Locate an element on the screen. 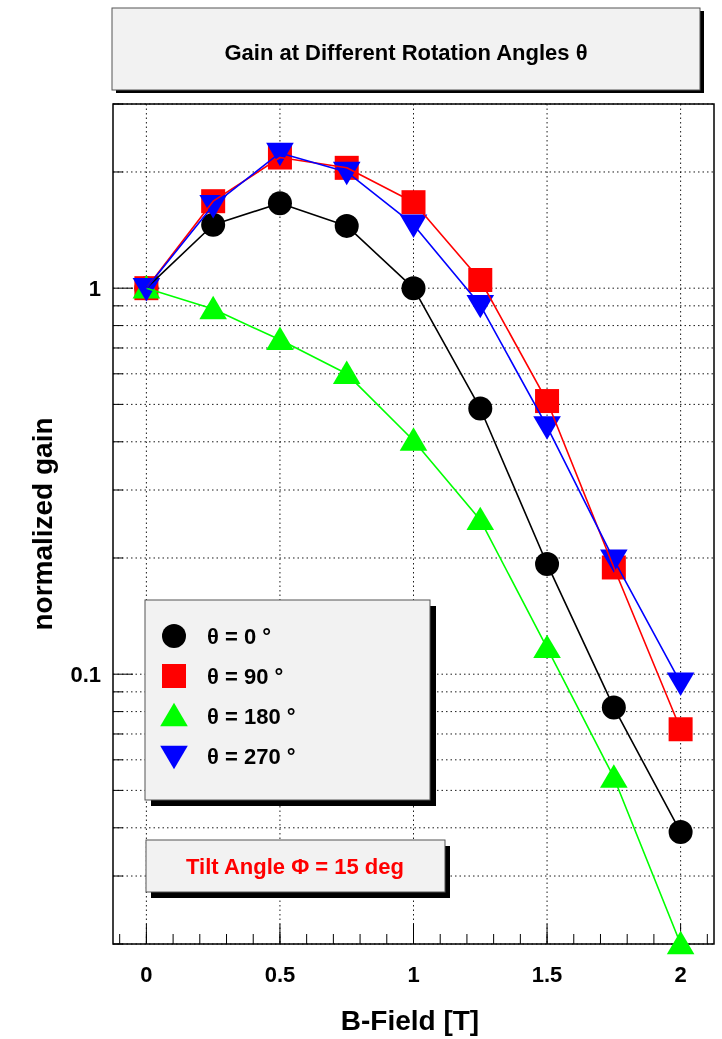 Image resolution: width=722 pixels, height=1039 pixels. x-tick-label: 1 is located at coordinates (413, 974).